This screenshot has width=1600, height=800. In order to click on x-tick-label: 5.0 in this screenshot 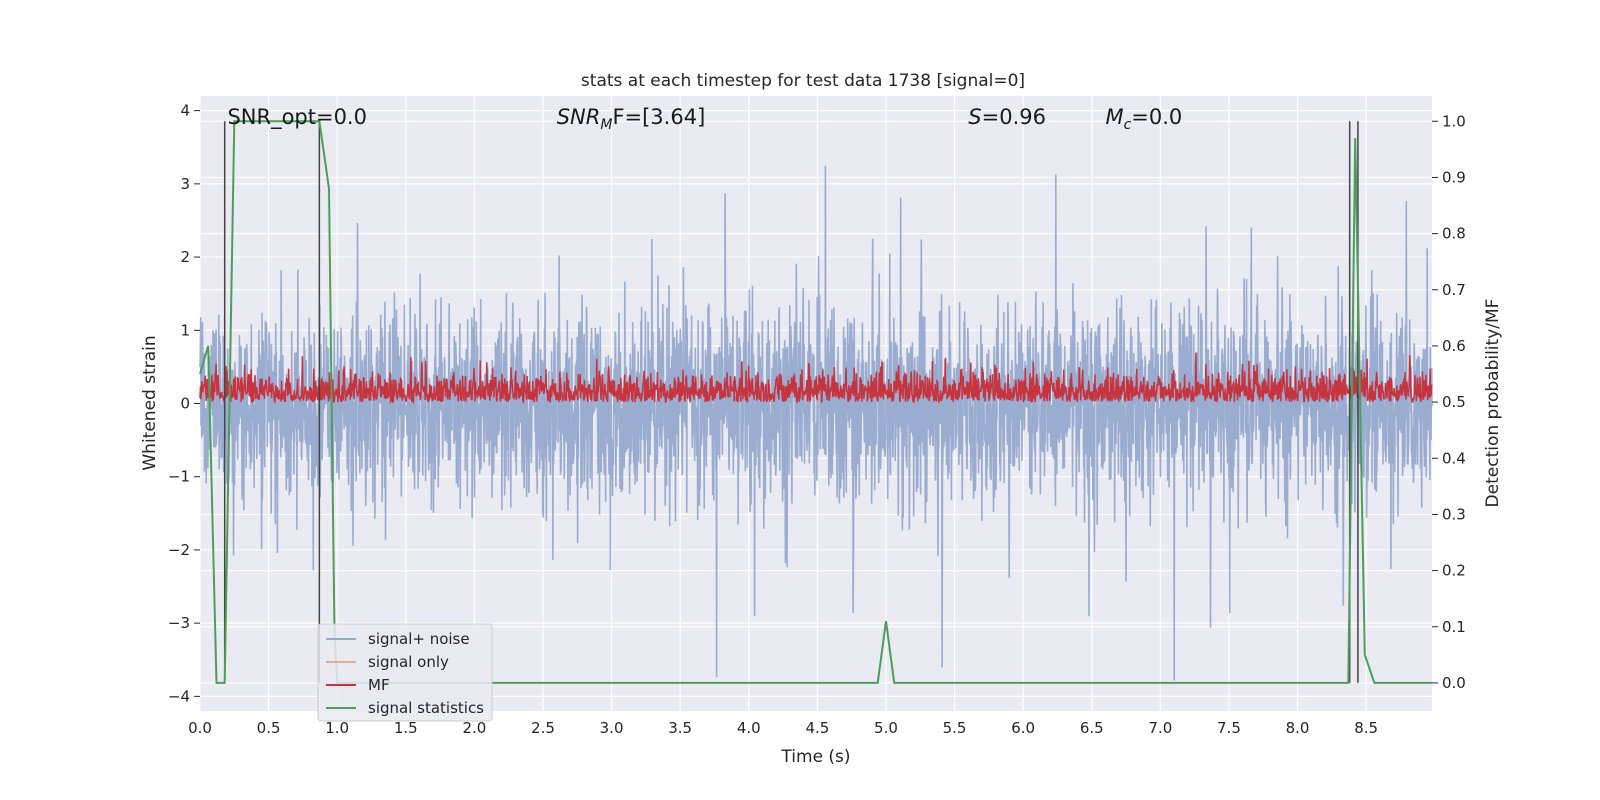, I will do `click(886, 728)`.